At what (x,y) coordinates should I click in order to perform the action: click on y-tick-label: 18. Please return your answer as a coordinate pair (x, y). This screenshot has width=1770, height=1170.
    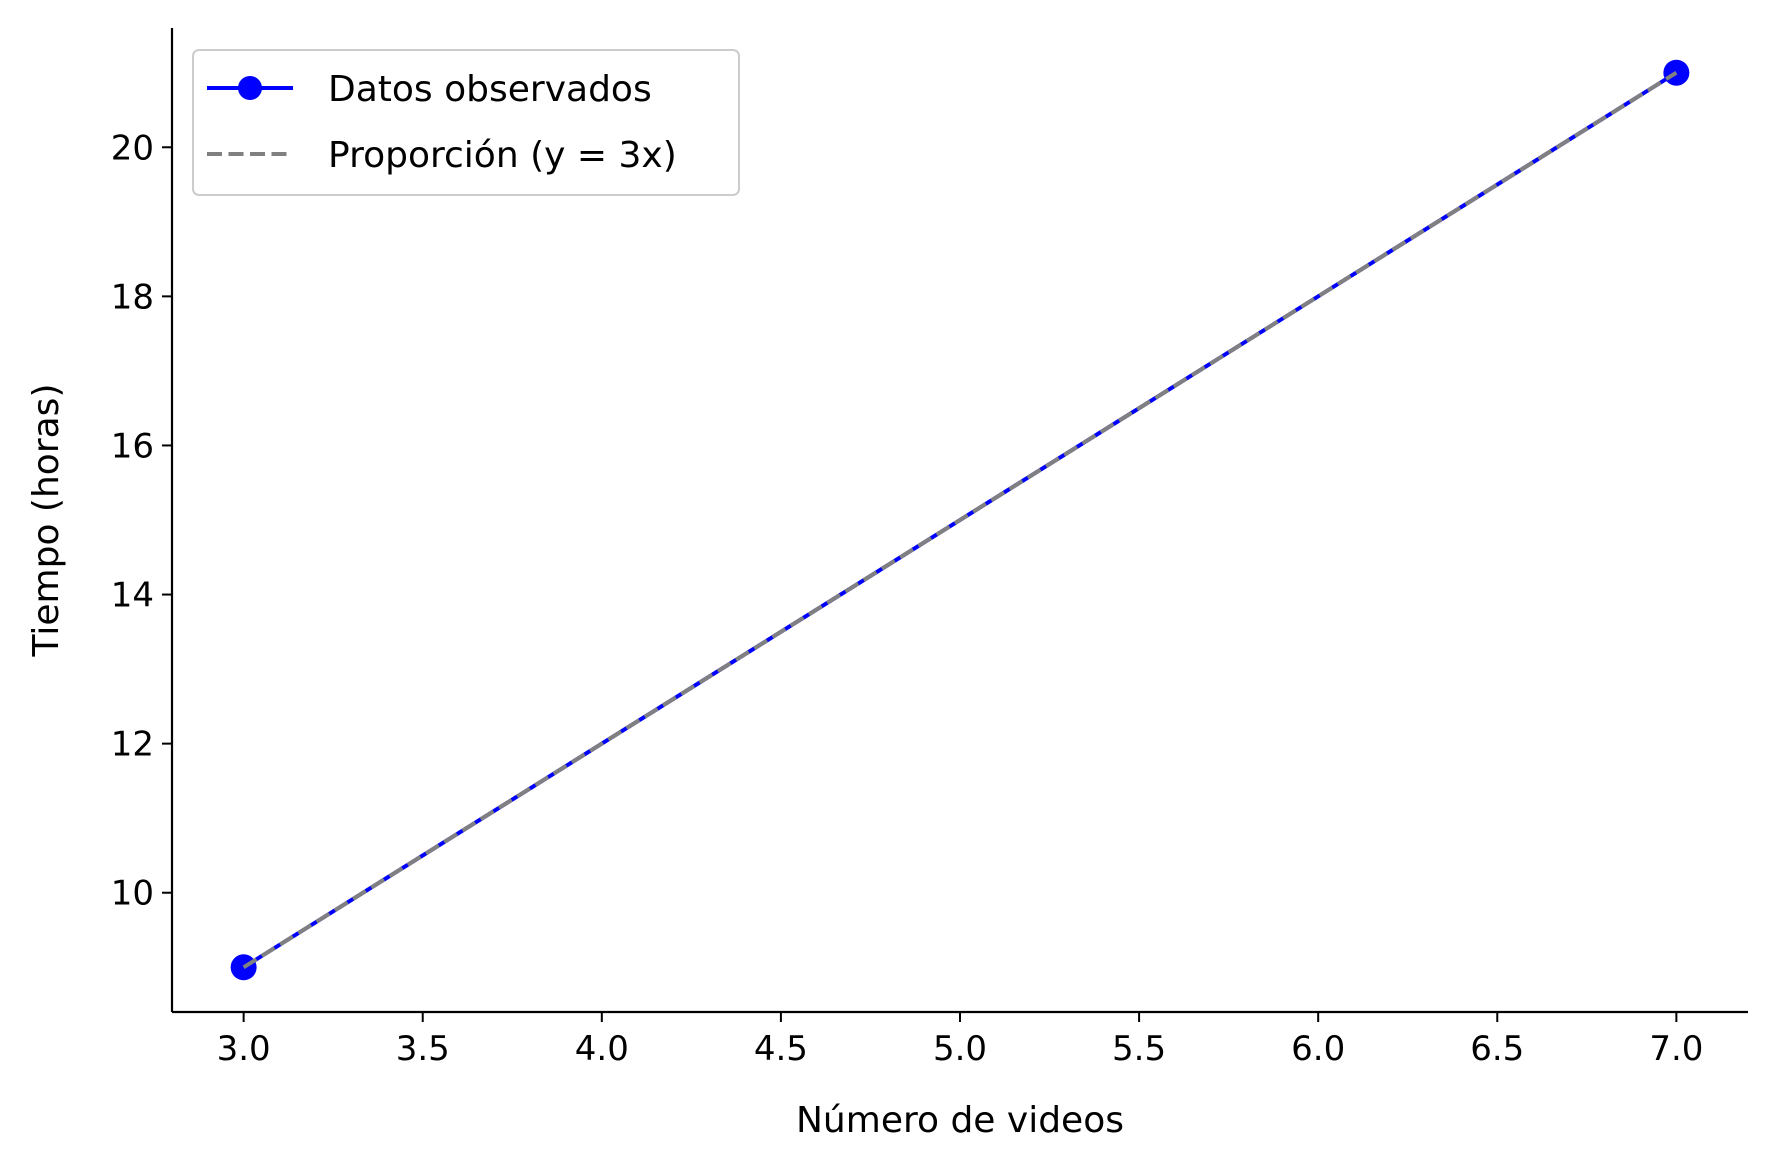
    Looking at the image, I should click on (132, 297).